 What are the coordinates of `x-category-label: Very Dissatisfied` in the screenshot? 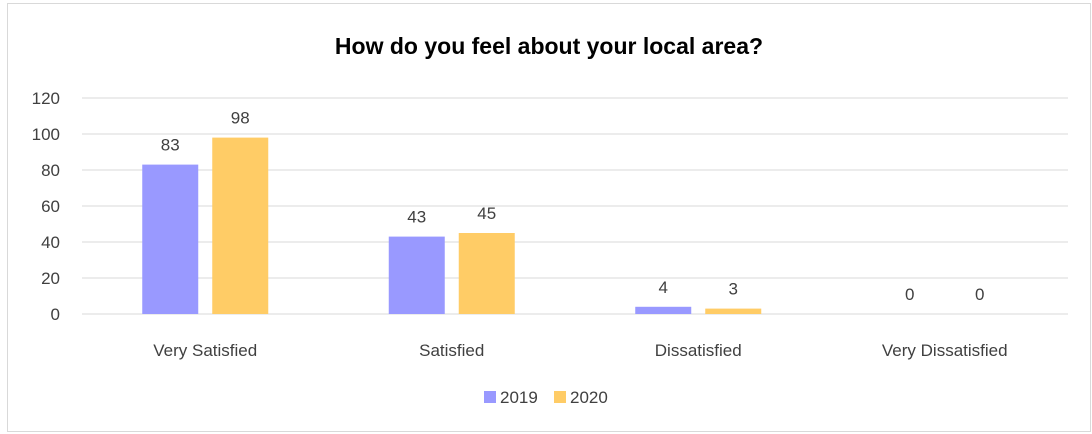 It's located at (945, 350).